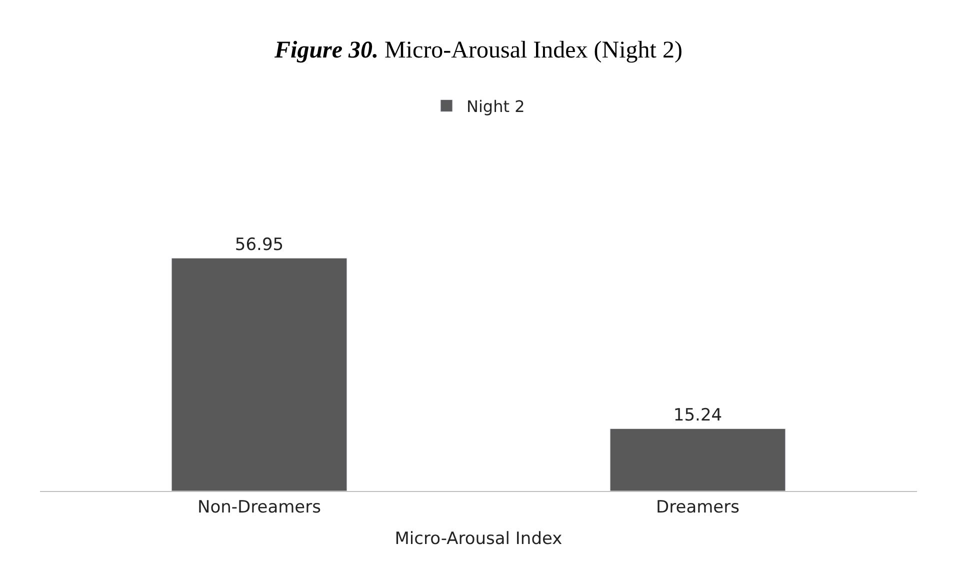  I want to click on x-tick-label: Dreamers, so click(698, 507).